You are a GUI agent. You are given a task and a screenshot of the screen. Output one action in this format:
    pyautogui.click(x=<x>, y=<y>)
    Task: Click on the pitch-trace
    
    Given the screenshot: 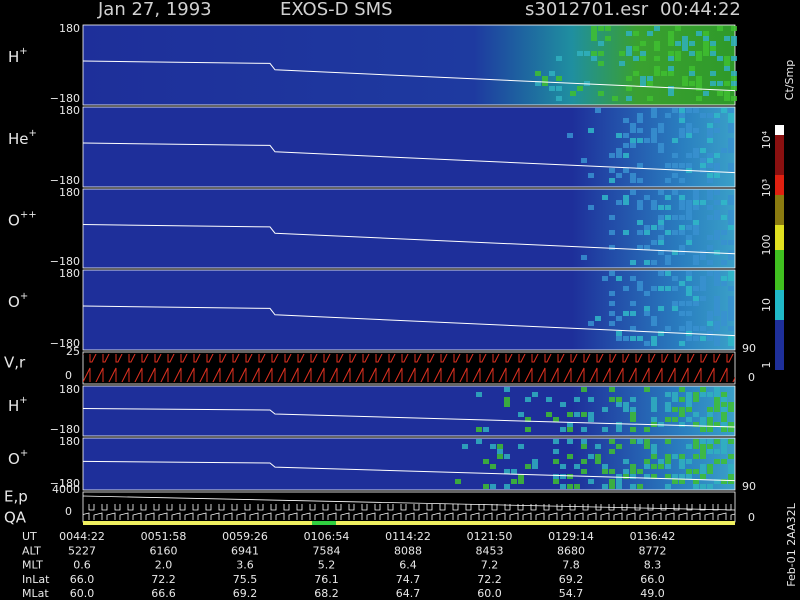 What is the action you would take?
    pyautogui.click(x=409, y=76)
    